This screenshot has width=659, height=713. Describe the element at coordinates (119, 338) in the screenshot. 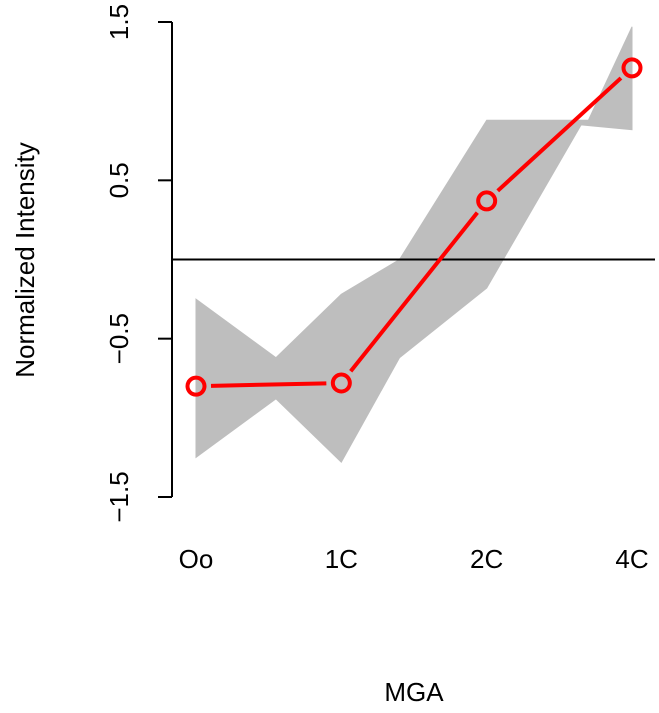

I see `y-tick-label: −0.5` at that location.